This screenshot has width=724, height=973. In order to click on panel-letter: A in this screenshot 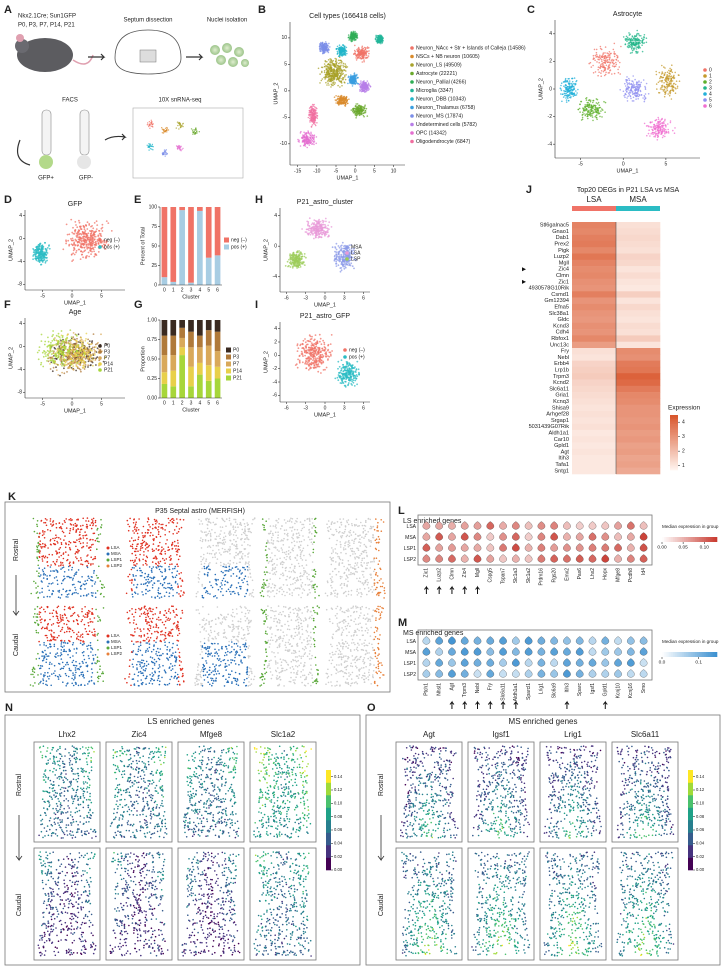, I will do `click(8, 10)`.